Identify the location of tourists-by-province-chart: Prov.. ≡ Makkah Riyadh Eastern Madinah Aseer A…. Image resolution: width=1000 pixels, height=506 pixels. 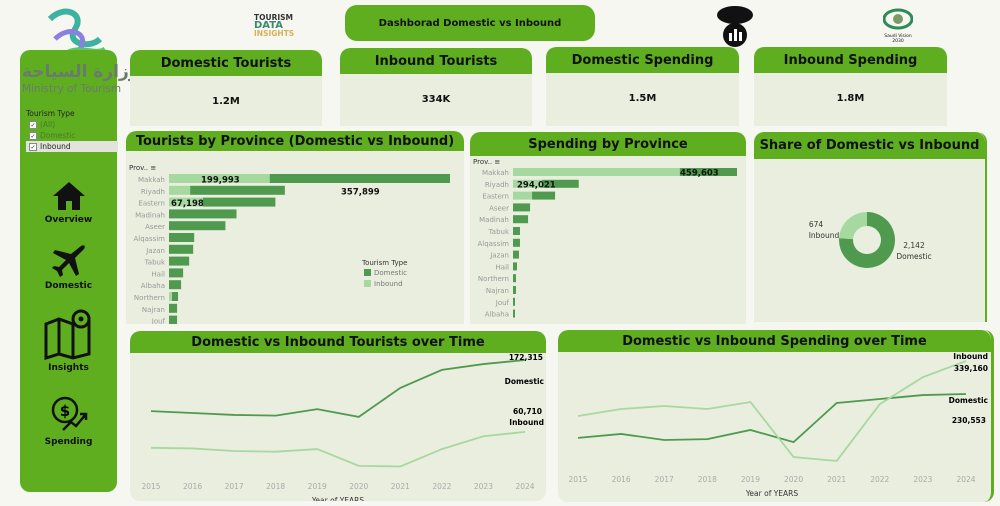
(289, 244).